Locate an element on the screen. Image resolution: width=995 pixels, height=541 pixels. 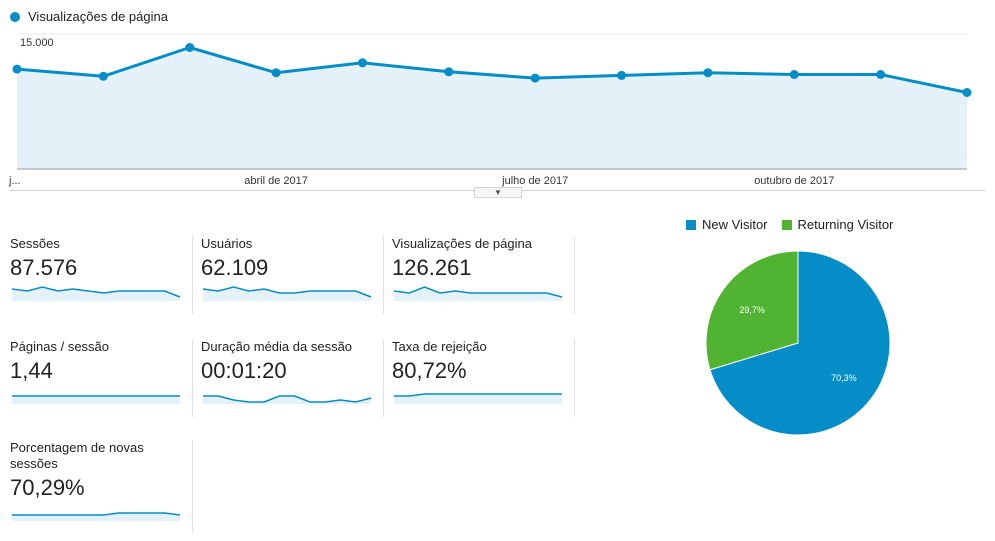
visitor-type-pie-chart: 70,3% 29,7% is located at coordinates (798, 343).